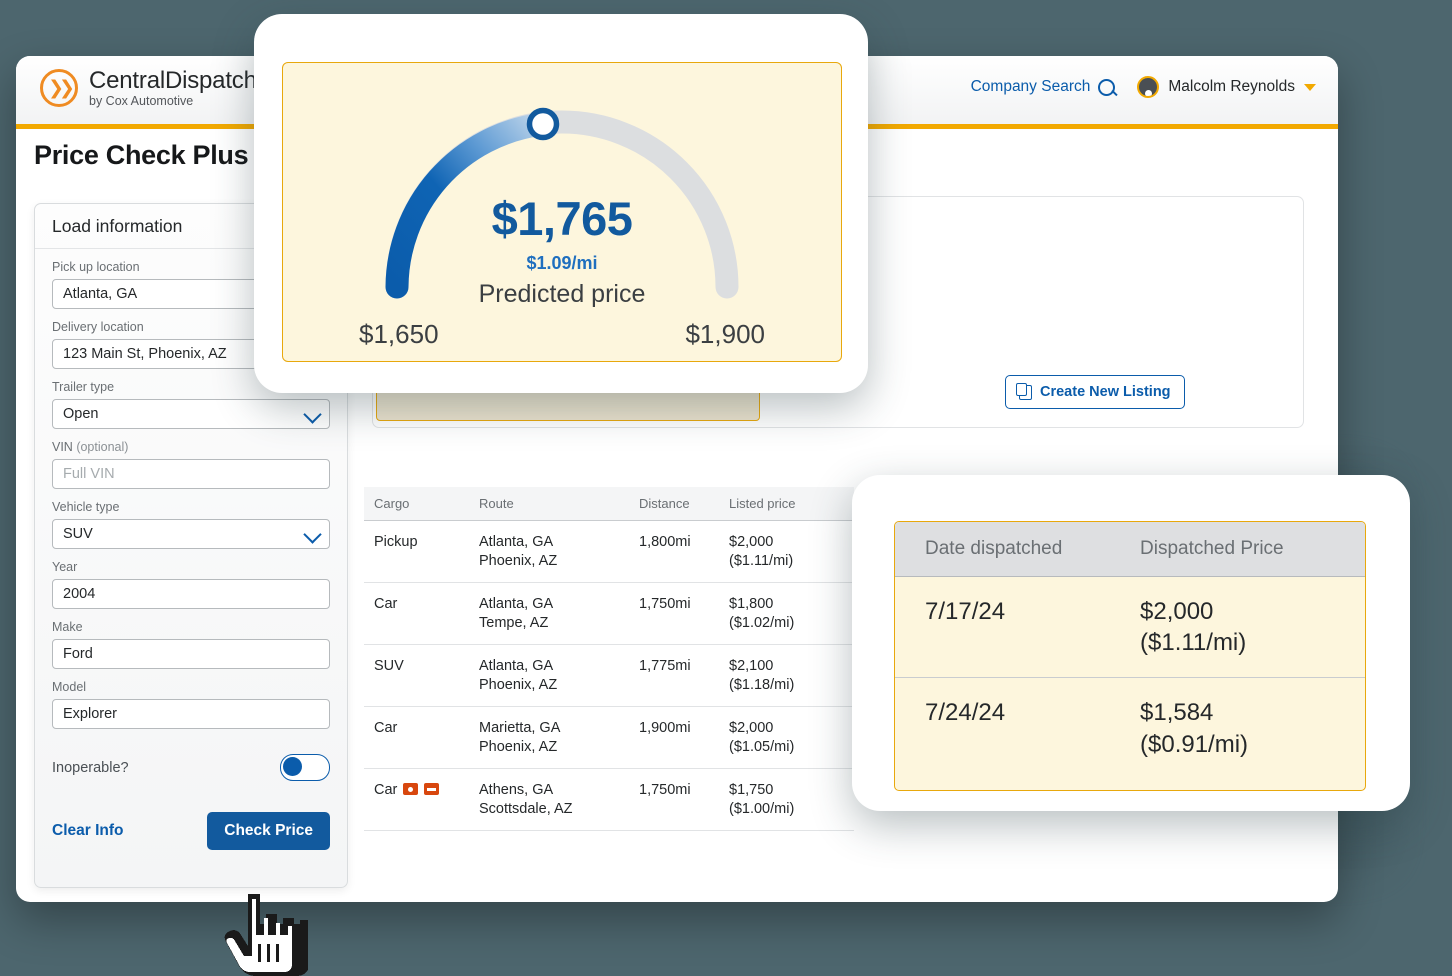 The height and width of the screenshot is (976, 1452). I want to click on copy-icon, so click(1024, 391).